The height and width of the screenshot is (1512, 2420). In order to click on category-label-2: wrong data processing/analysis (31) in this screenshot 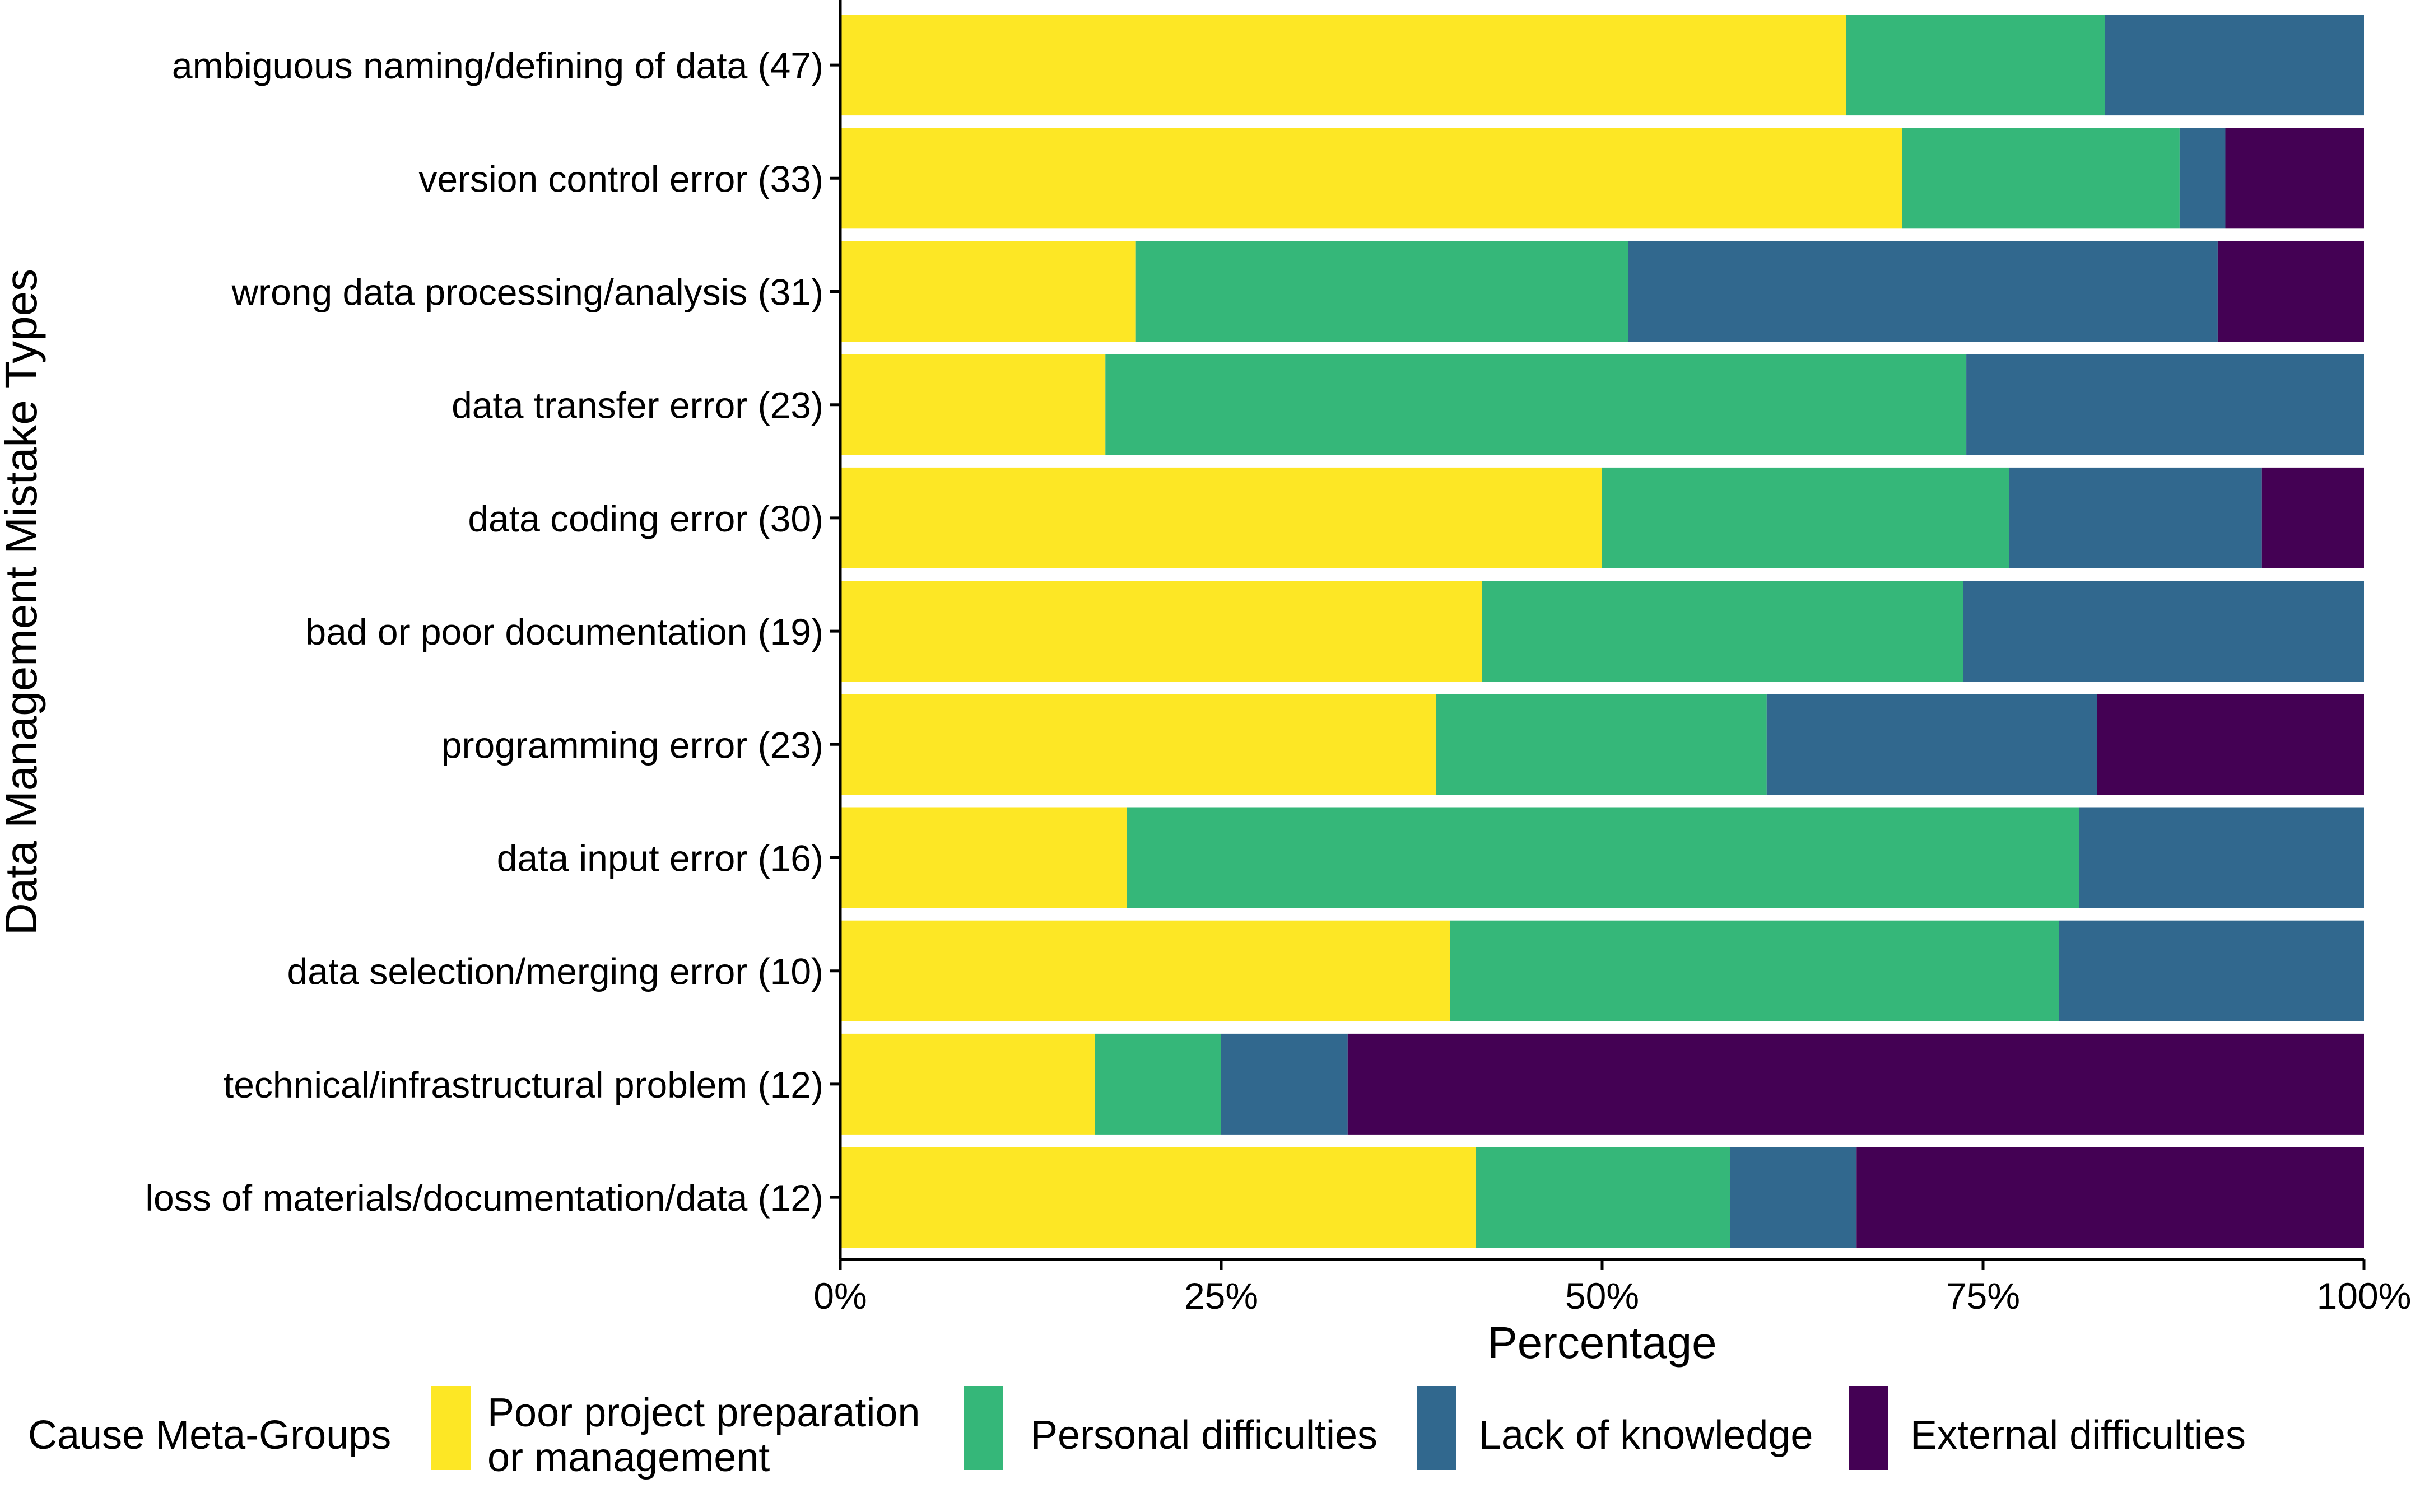, I will do `click(527, 292)`.